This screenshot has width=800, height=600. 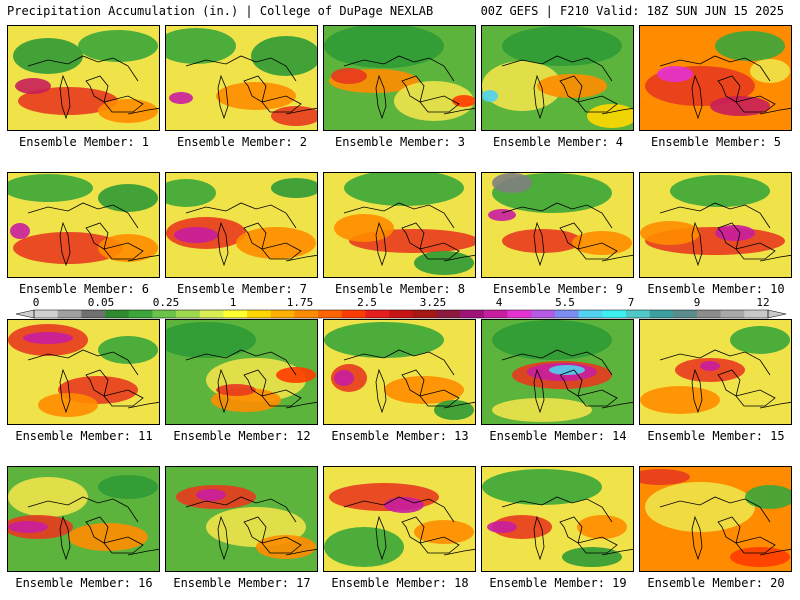 I want to click on colorbar-right-arrow, so click(x=776, y=314).